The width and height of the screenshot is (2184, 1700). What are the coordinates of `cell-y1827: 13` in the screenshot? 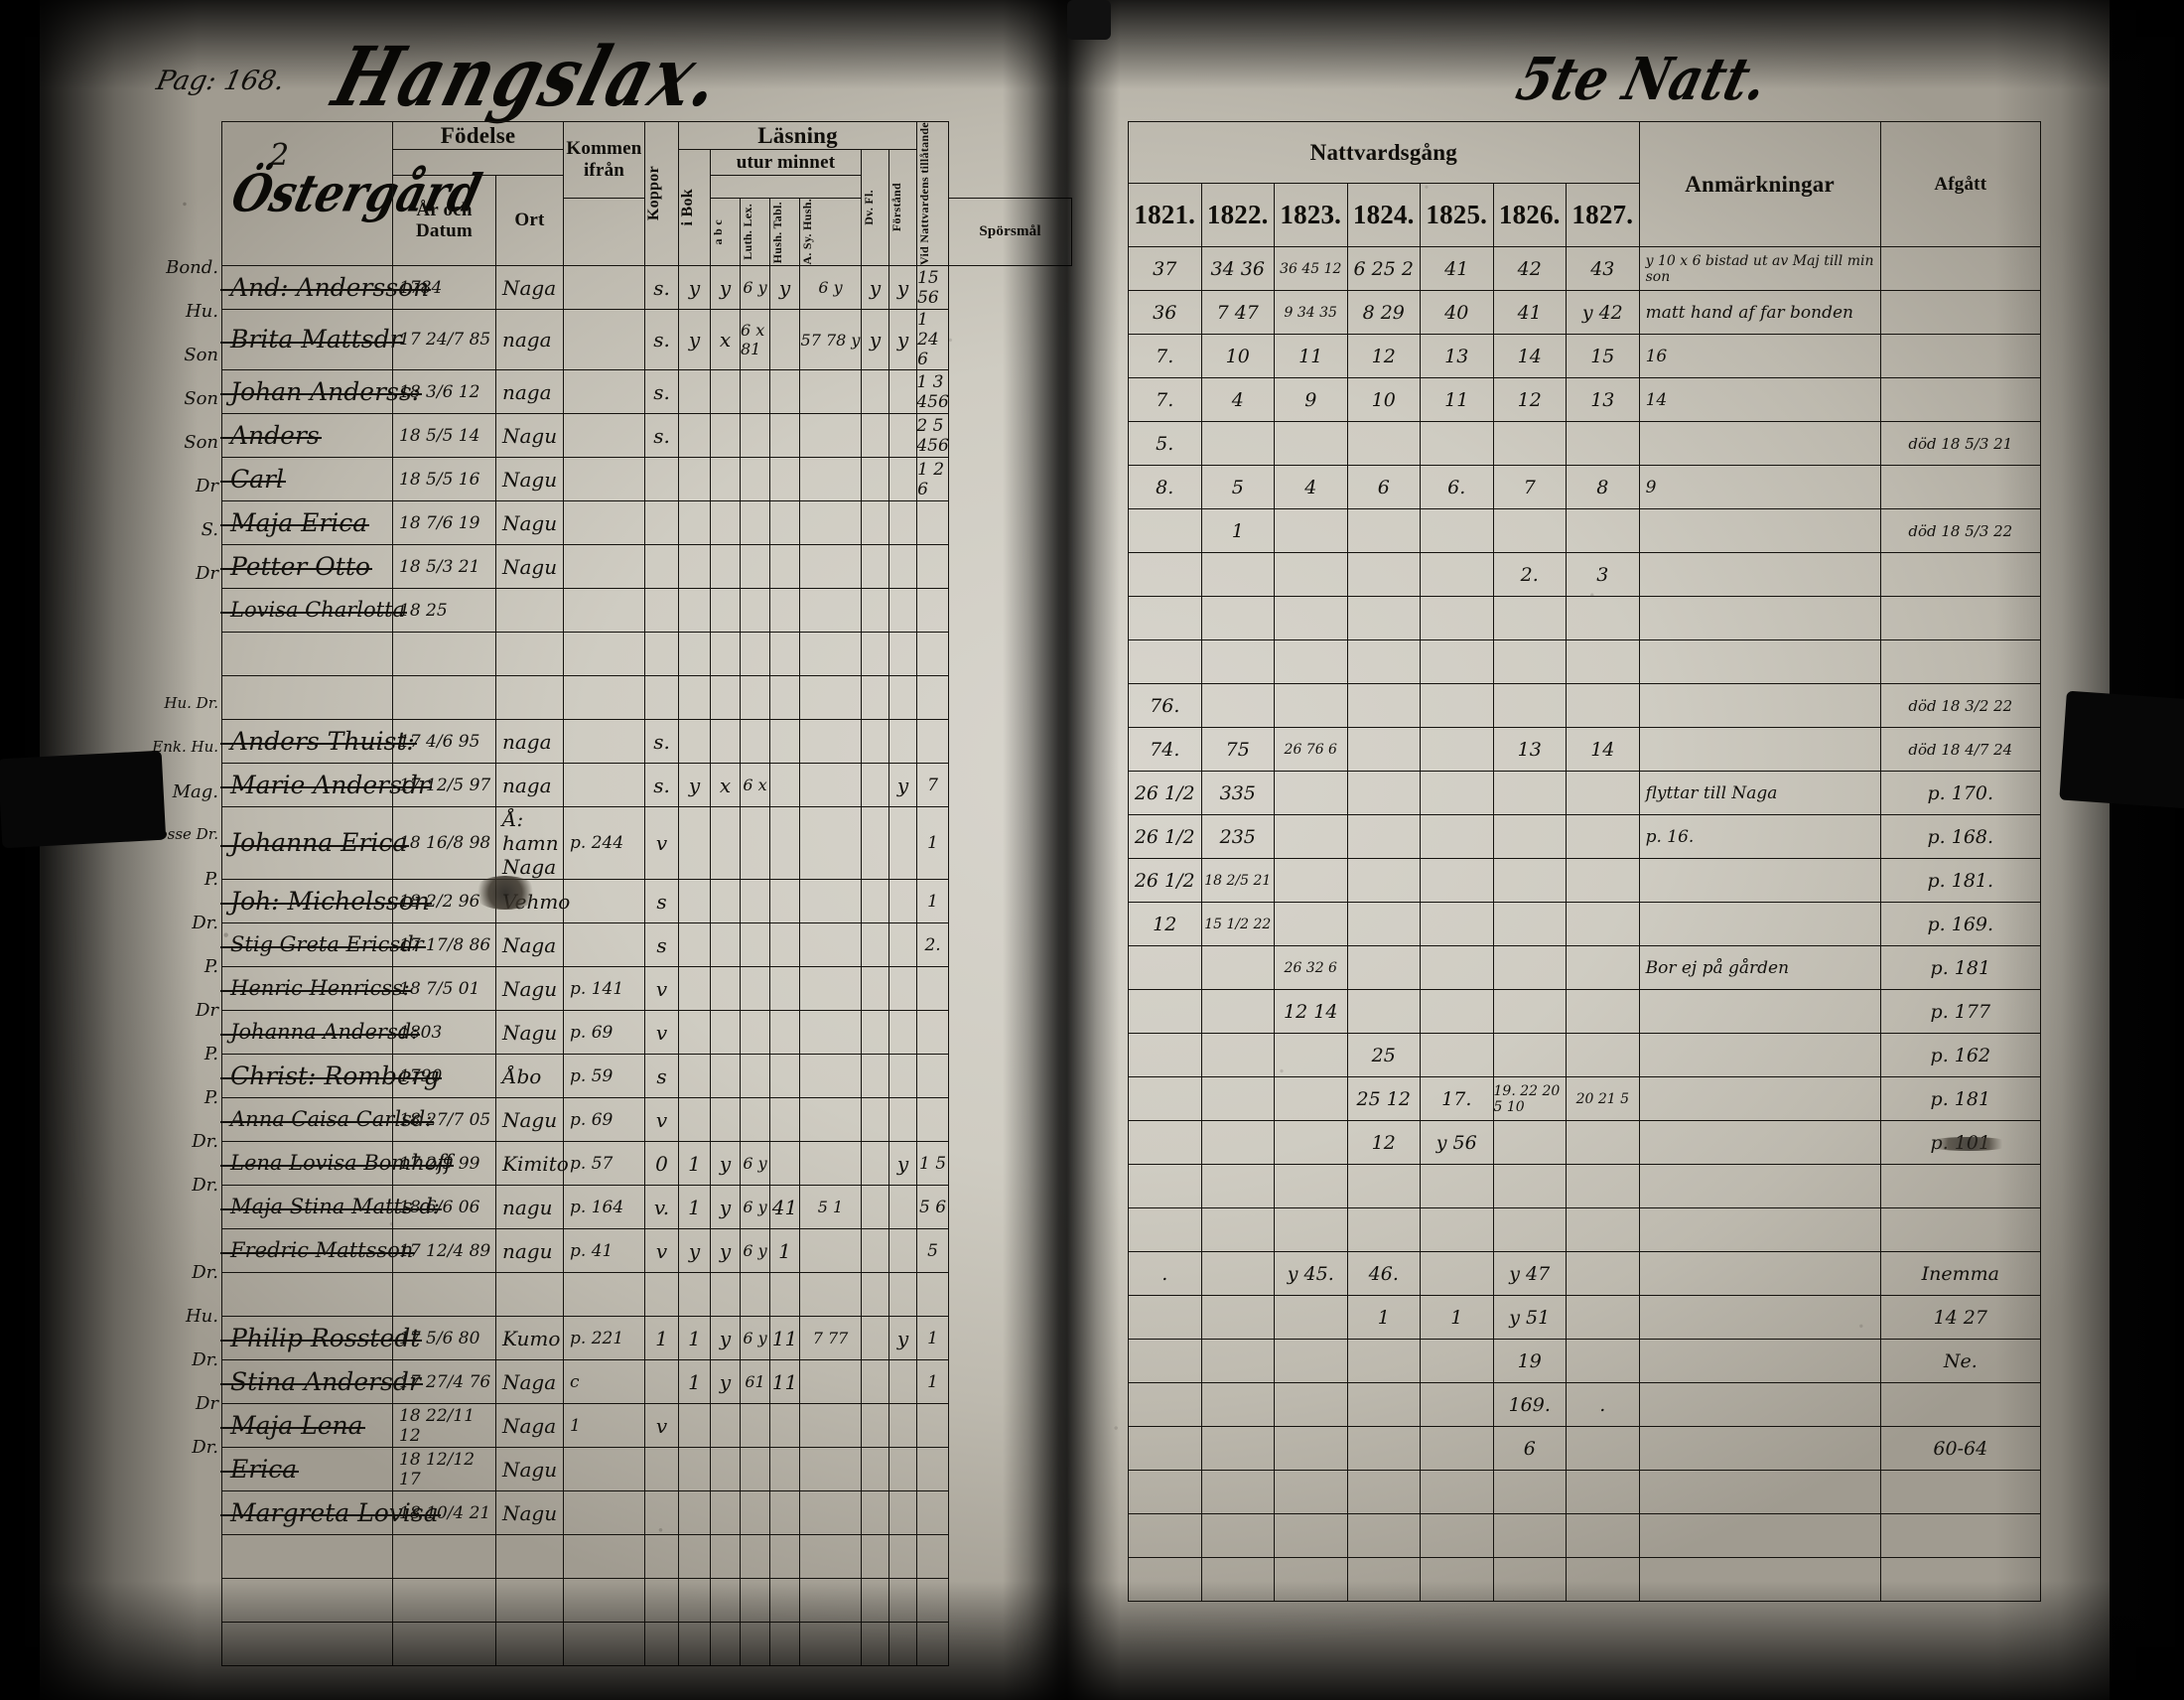 It's located at (1603, 399).